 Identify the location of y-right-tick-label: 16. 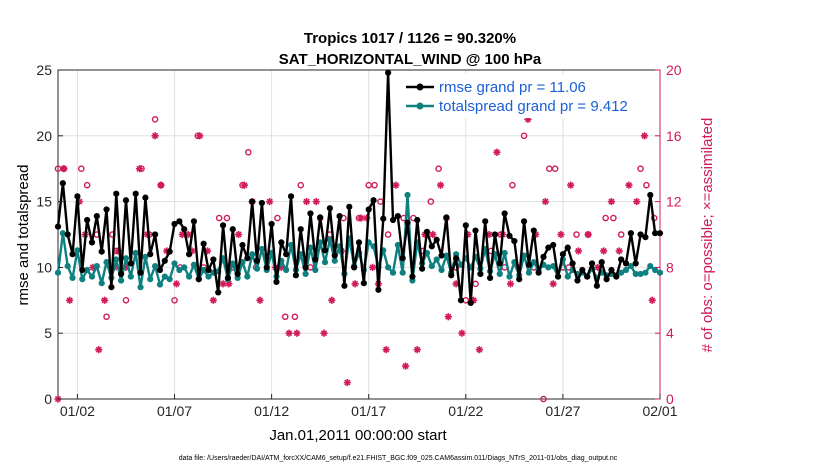
(674, 136).